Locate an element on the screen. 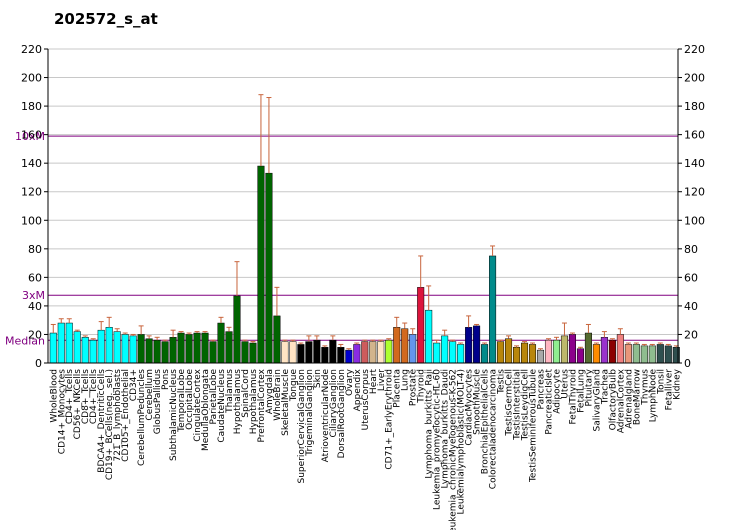 The image size is (732, 530). y-tick-label-right: 0 is located at coordinates (687, 363).